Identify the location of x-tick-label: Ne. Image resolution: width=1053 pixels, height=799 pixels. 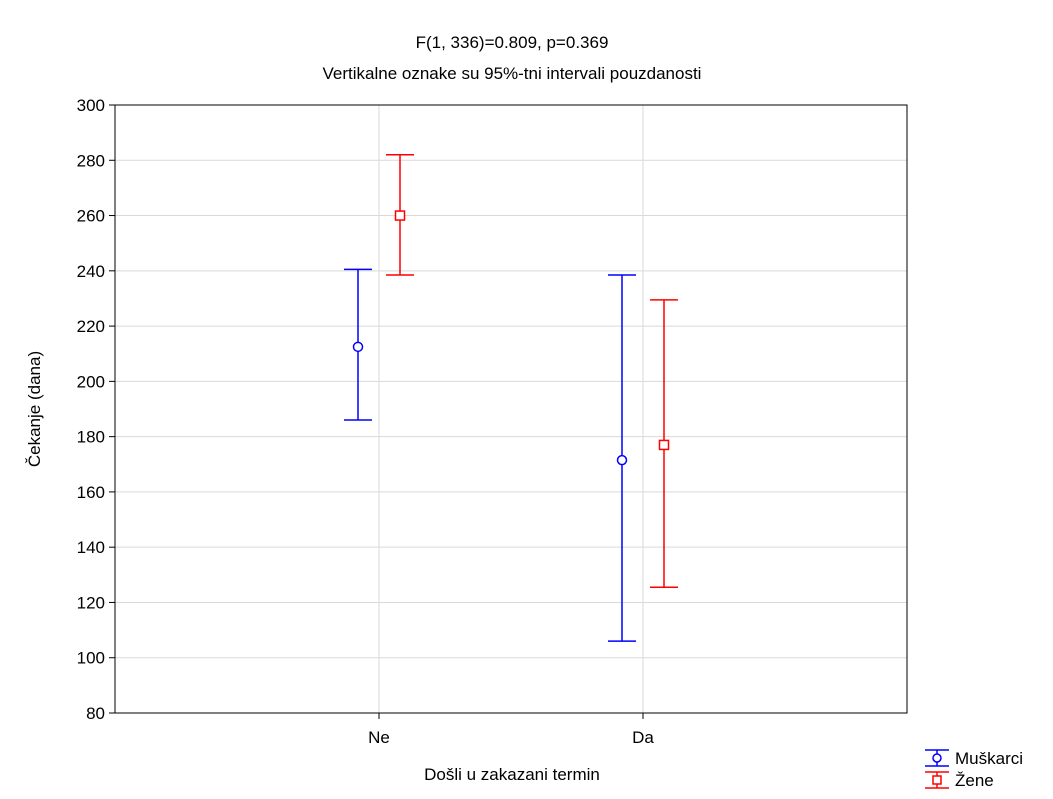
(379, 737).